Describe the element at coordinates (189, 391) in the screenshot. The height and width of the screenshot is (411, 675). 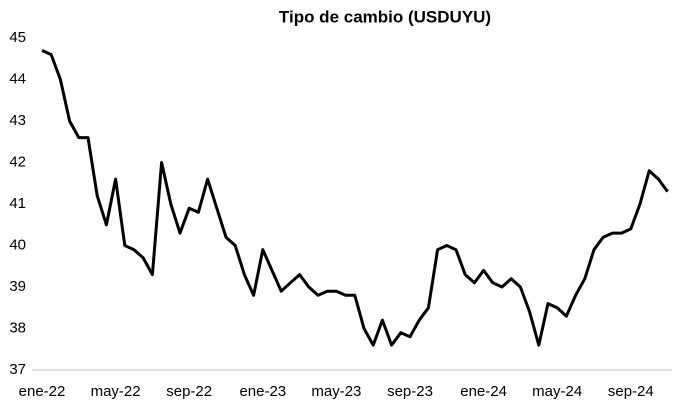
I see `x-tick-label: sep-22` at that location.